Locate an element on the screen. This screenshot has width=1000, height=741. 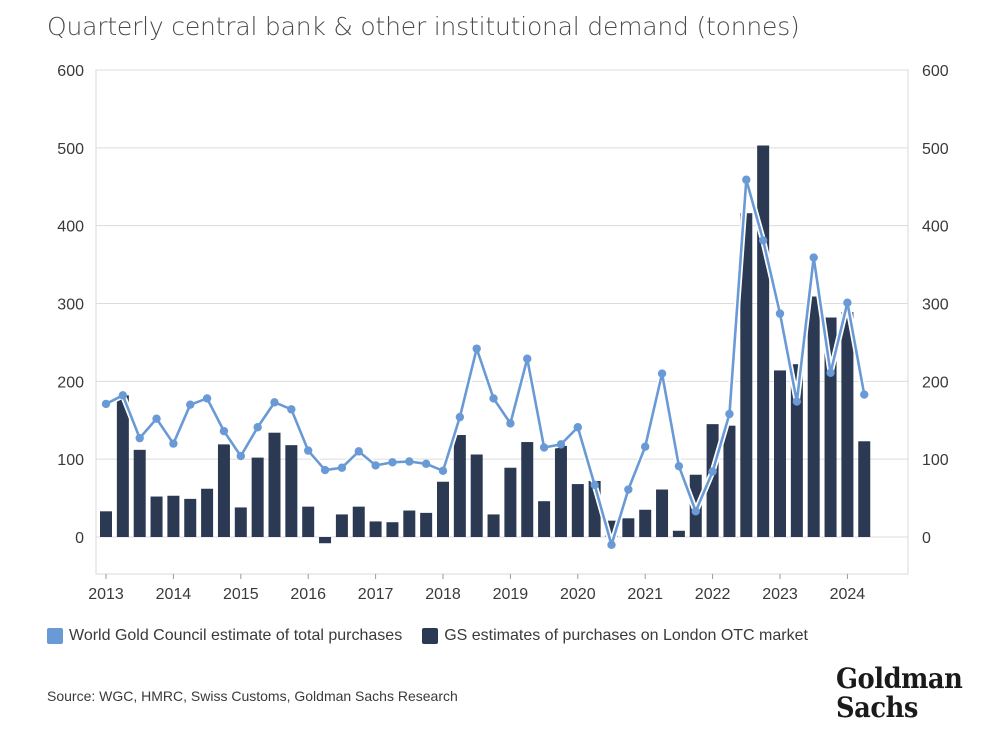
x-tick-label: 2019 is located at coordinates (511, 594).